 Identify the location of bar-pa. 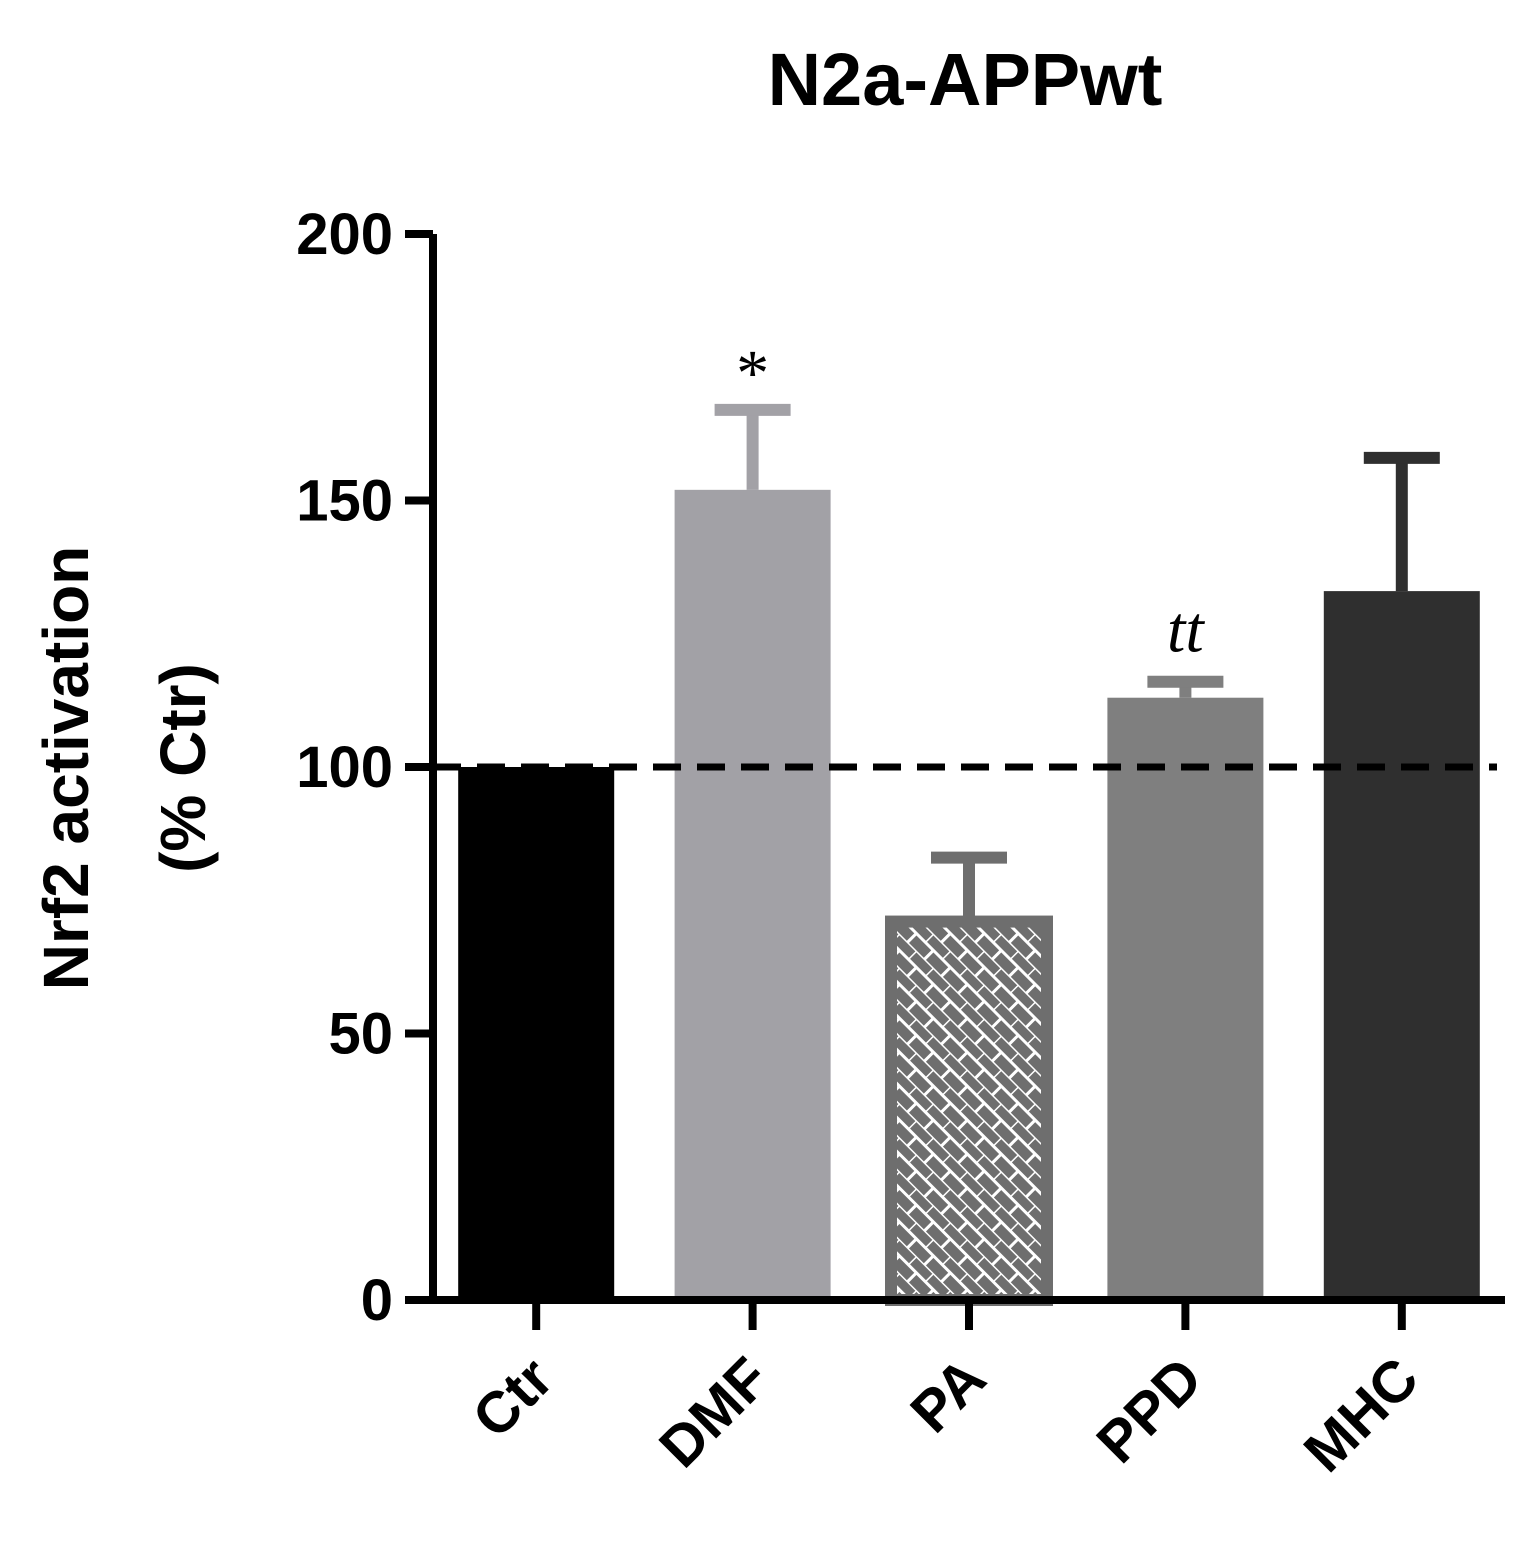
(969, 1110).